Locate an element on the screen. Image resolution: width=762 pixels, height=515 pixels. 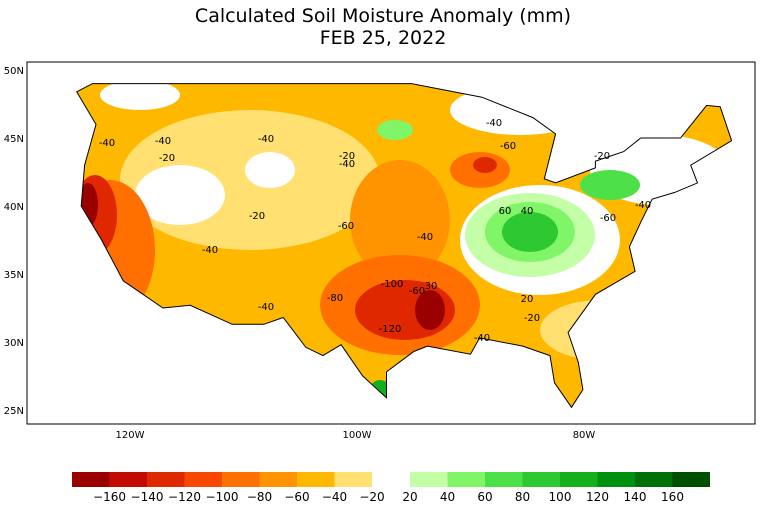
lon-label: 100W is located at coordinates (357, 435).